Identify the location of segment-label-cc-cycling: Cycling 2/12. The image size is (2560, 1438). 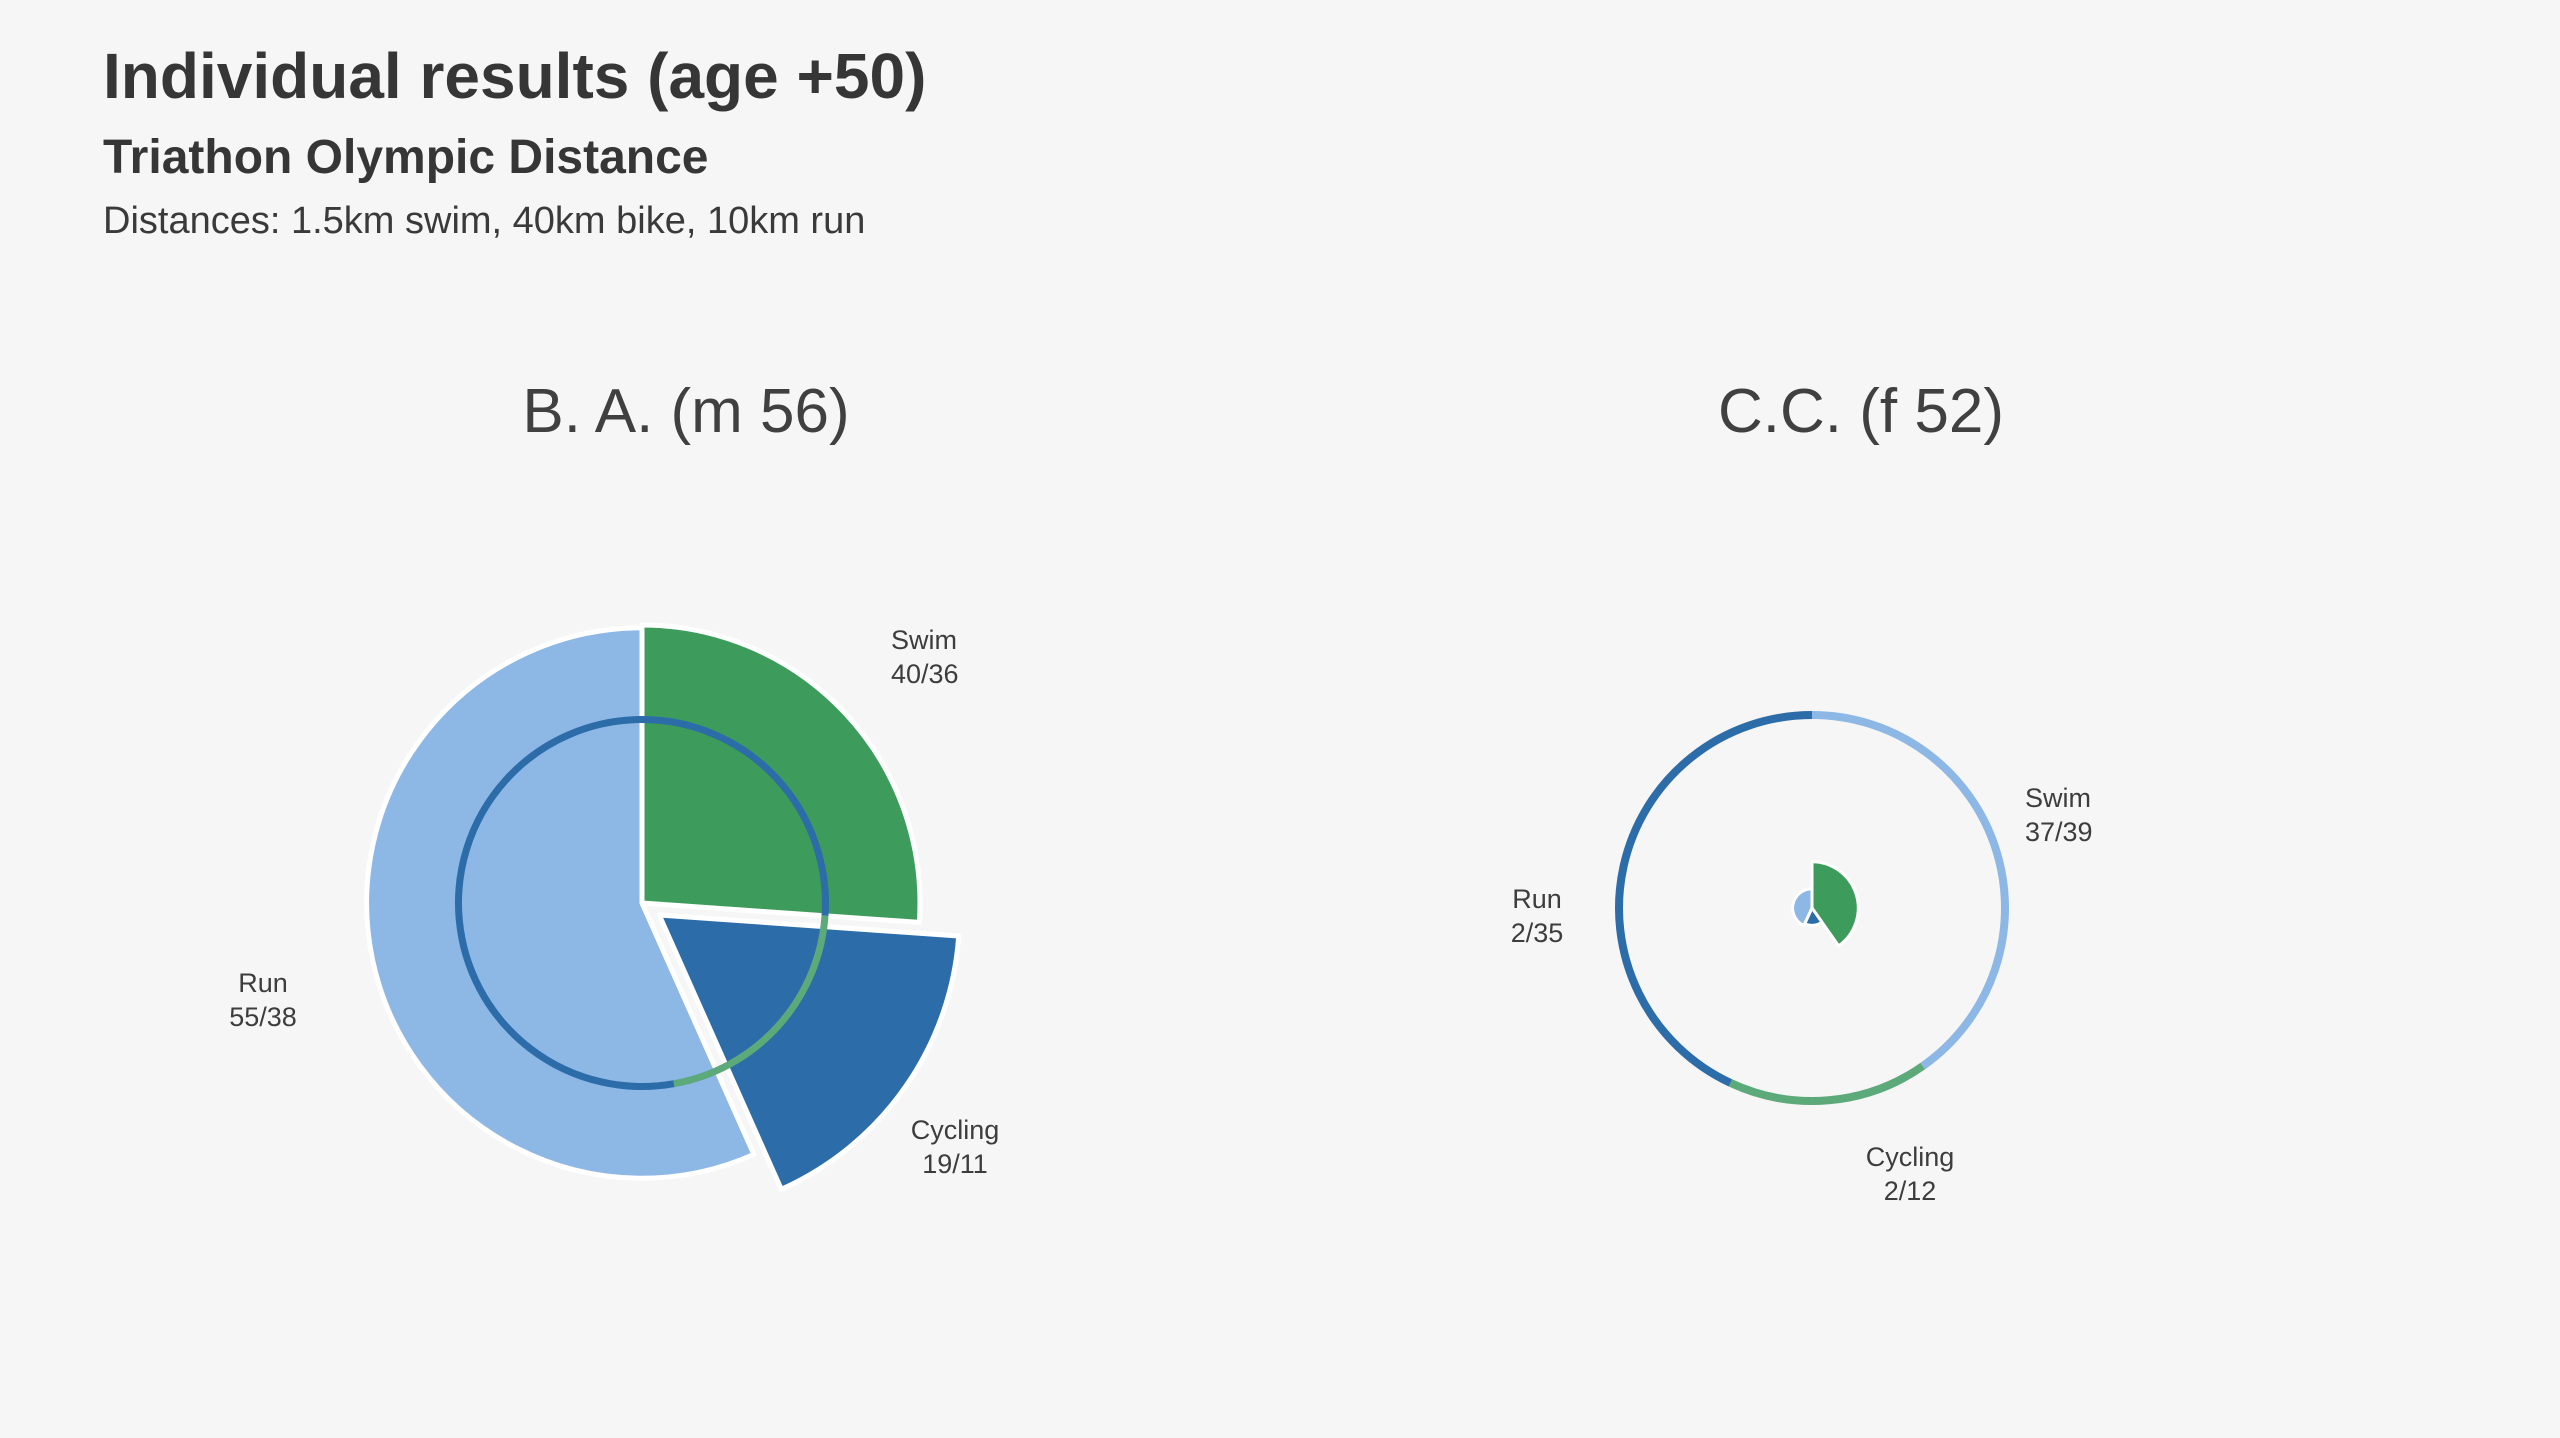
(1910, 1175).